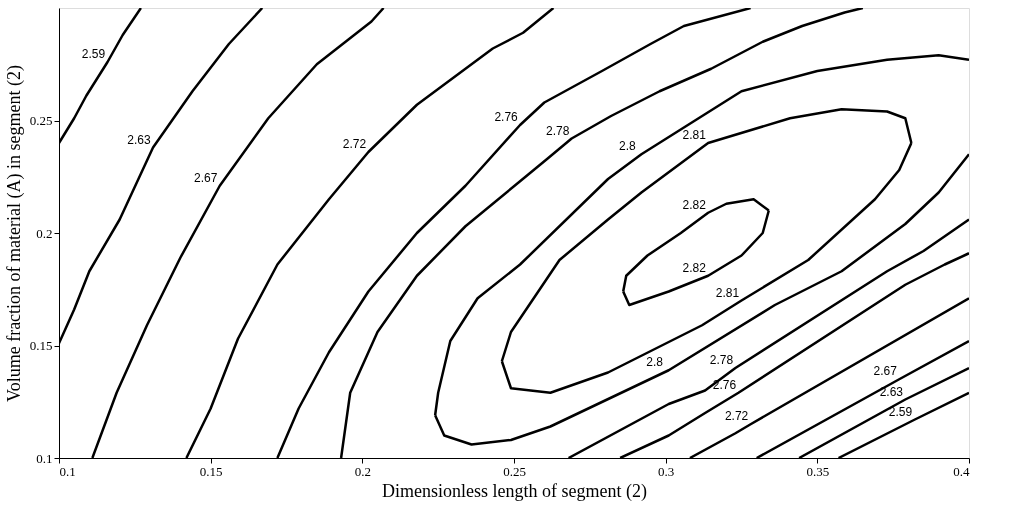 This screenshot has height=524, width=1012. What do you see at coordinates (41, 120) in the screenshot?
I see `y-tick-label: 0.25` at bounding box center [41, 120].